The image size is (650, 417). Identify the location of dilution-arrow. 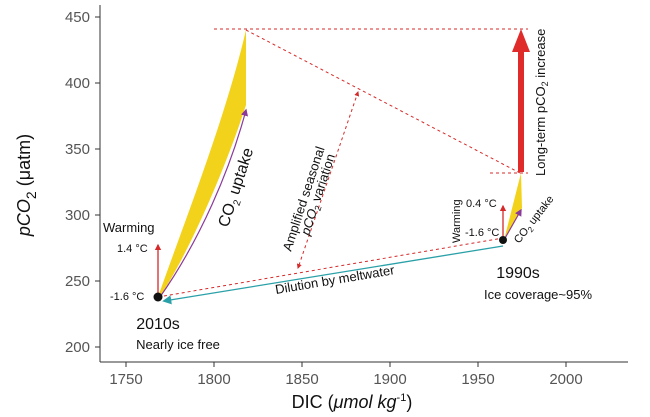
(333, 275).